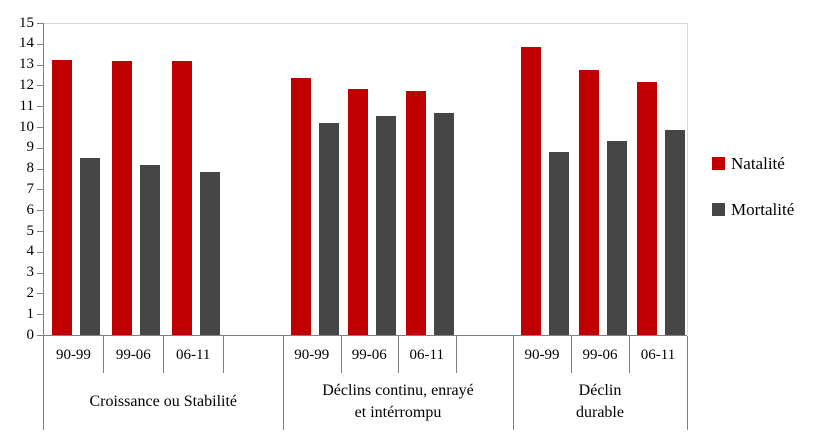  I want to click on legend-label-natalite: Natalité, so click(758, 163).